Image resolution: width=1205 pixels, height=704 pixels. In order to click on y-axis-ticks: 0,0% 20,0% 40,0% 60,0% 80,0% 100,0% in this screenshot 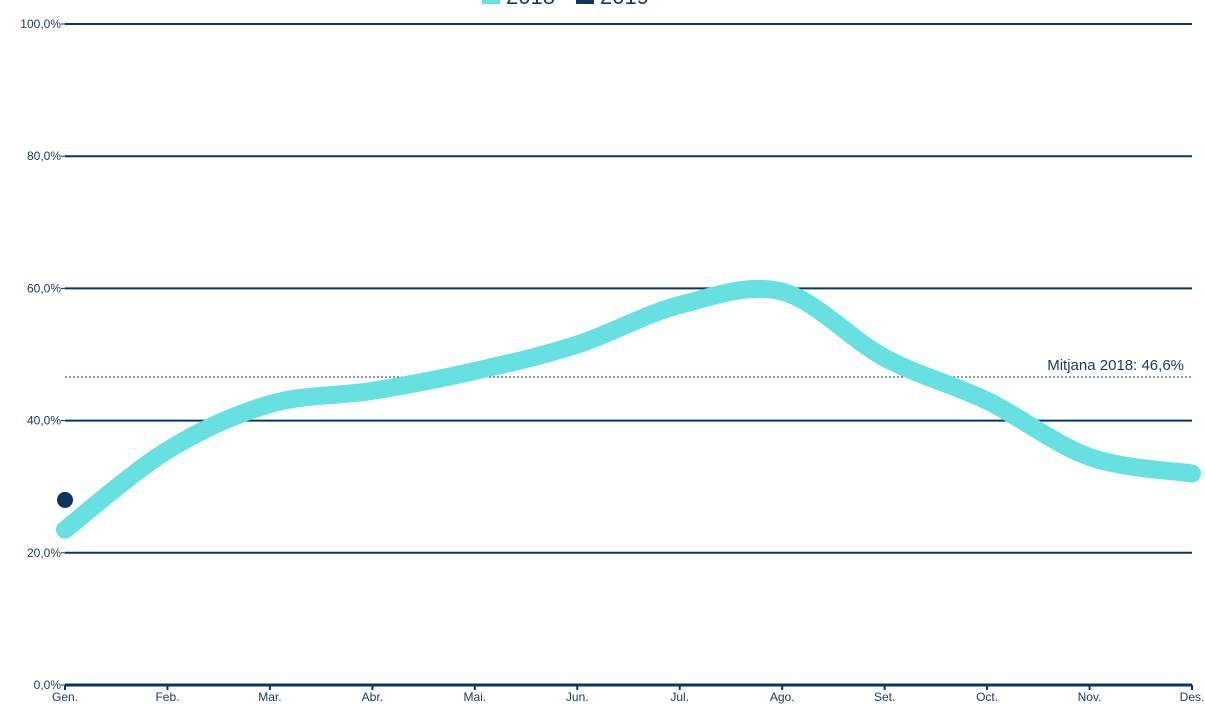, I will do `click(42, 354)`.